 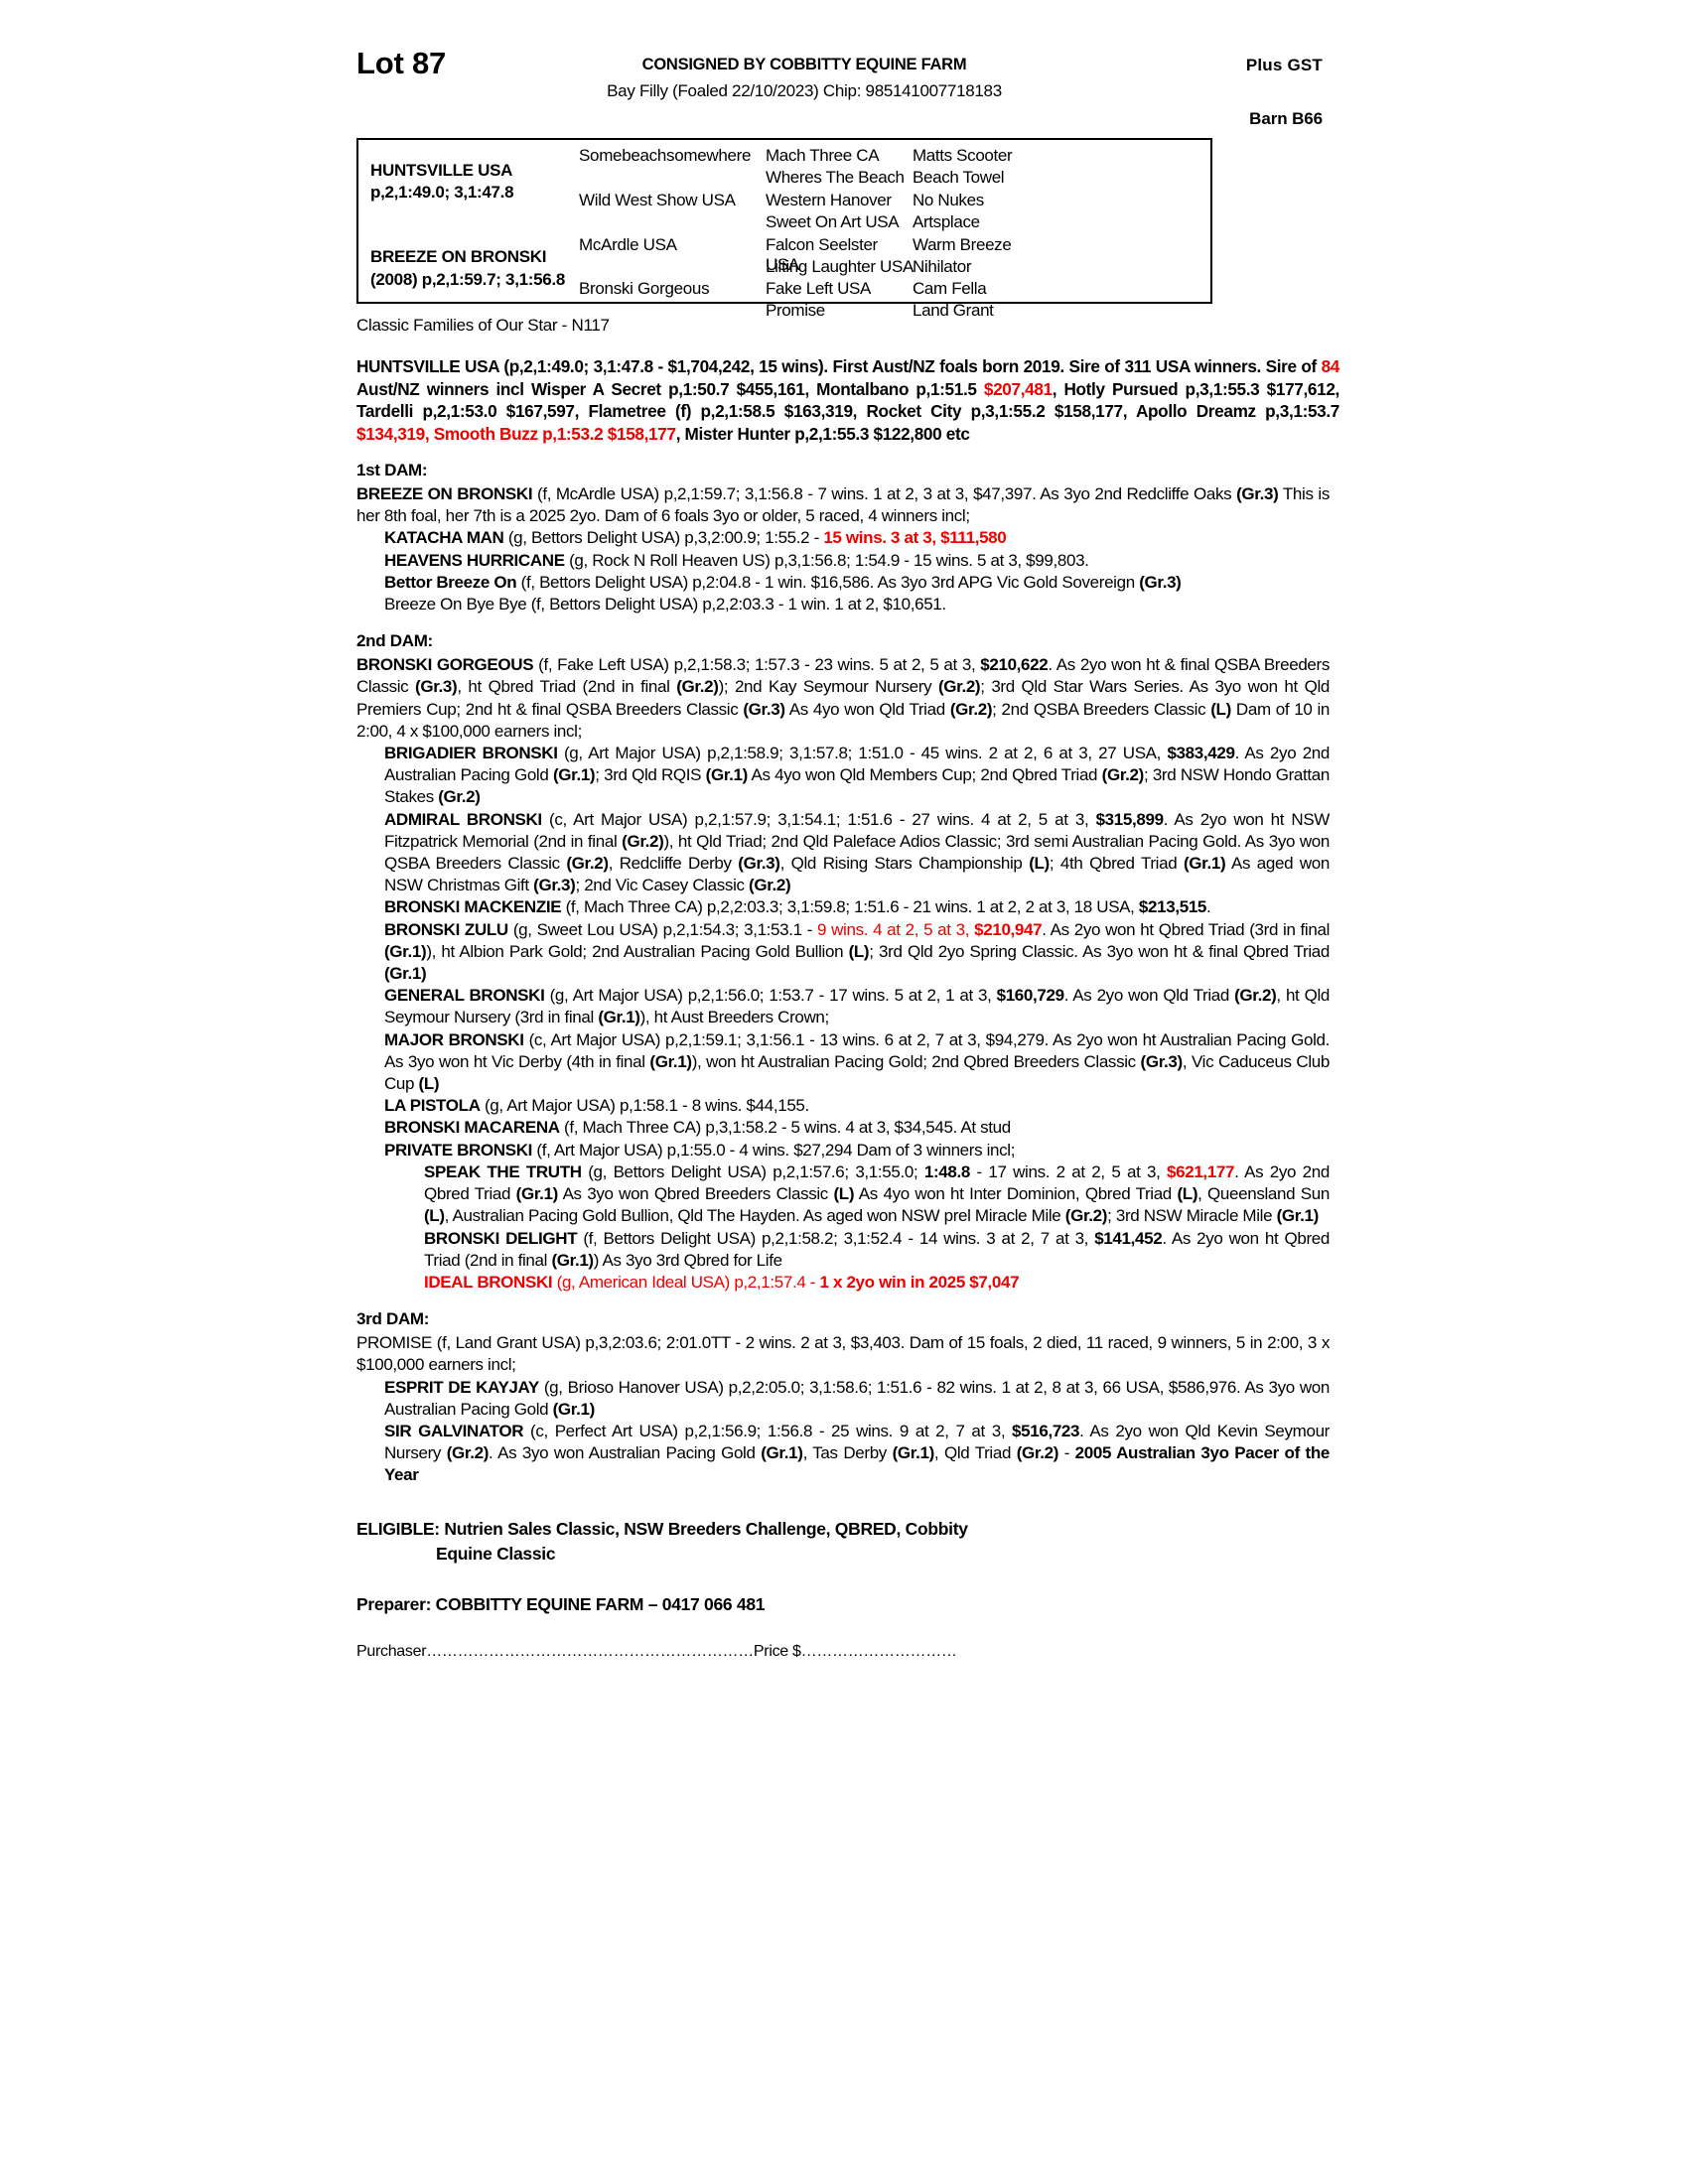 I want to click on dam2-name: BRONSKI GORGEOUS, so click(x=445, y=665).